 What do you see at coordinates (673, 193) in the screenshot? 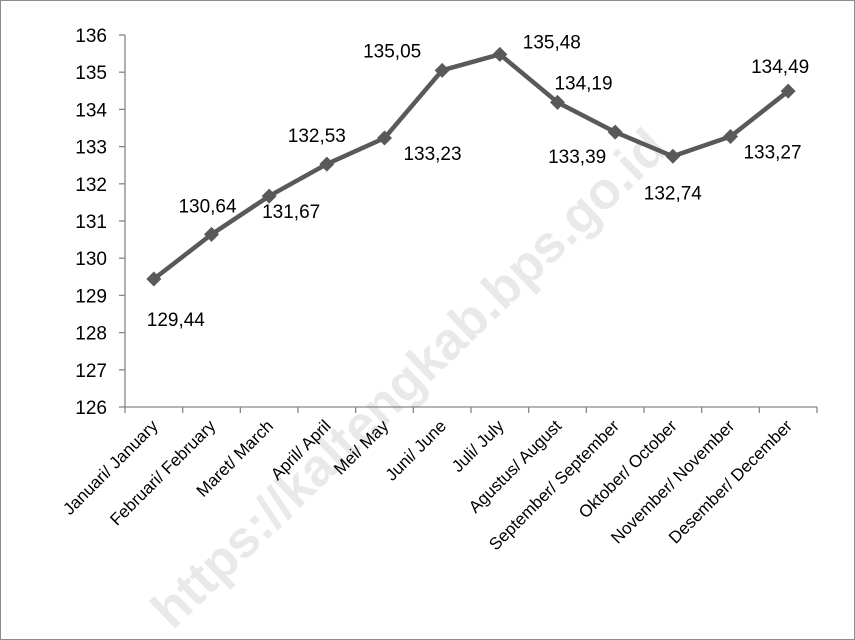
I see `data-label: 132,74` at bounding box center [673, 193].